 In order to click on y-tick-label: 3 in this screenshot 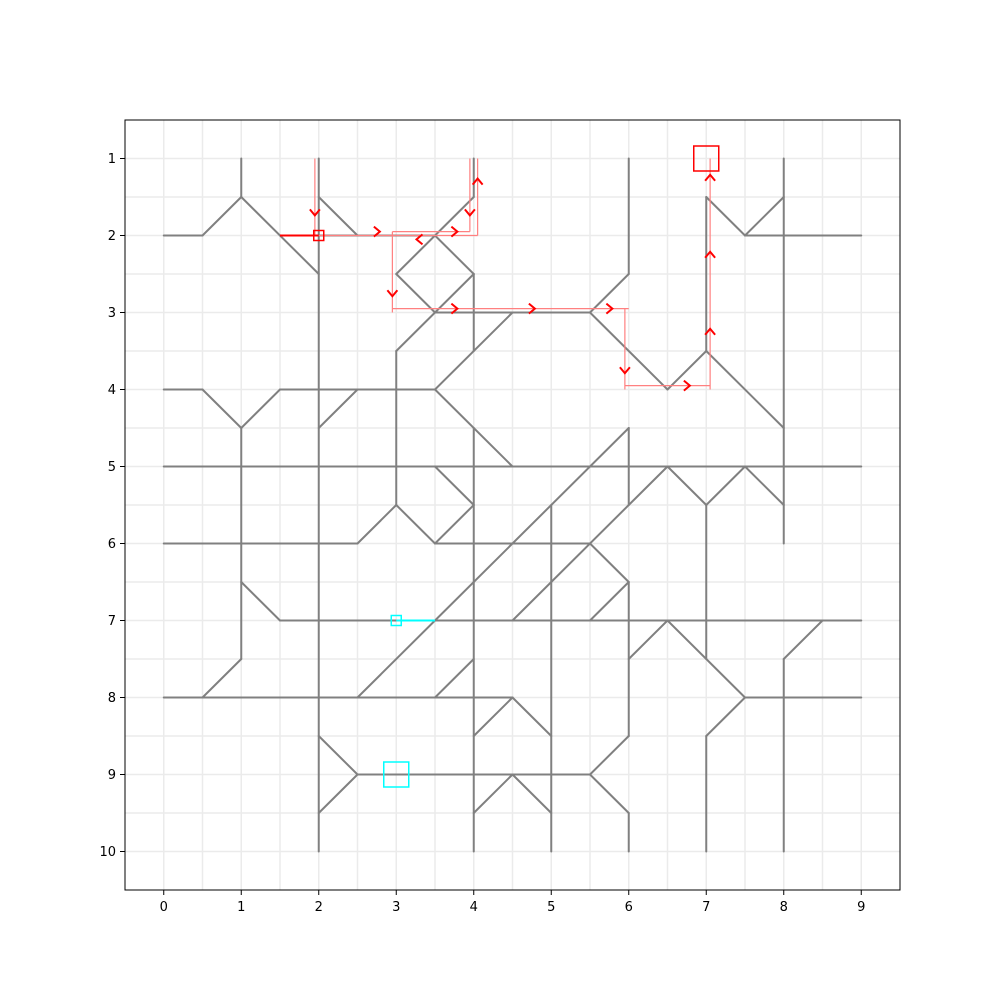, I will do `click(112, 313)`.